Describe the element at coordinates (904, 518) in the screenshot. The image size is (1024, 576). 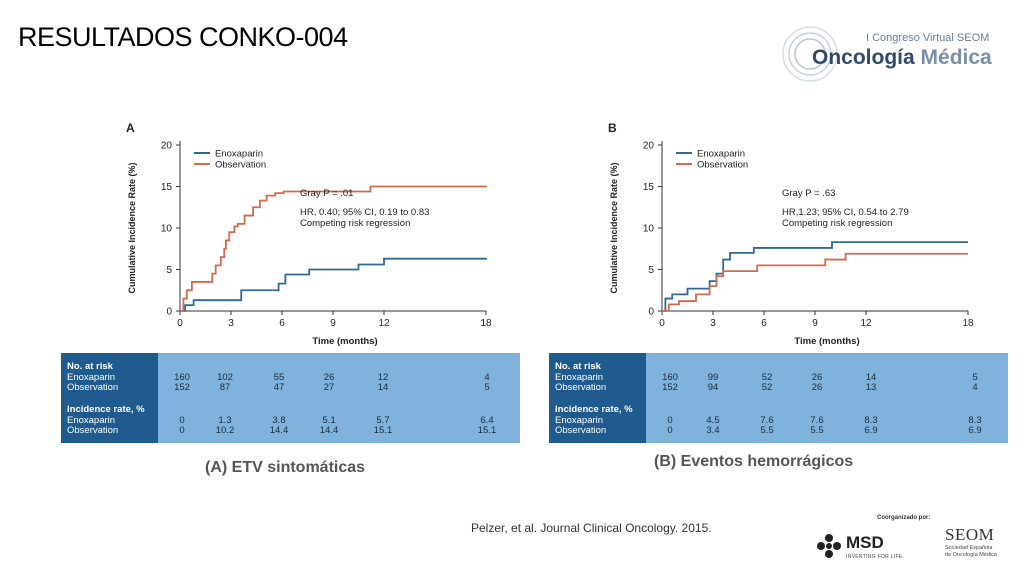
I see `coorganized-label: Coorganizado por:` at that location.